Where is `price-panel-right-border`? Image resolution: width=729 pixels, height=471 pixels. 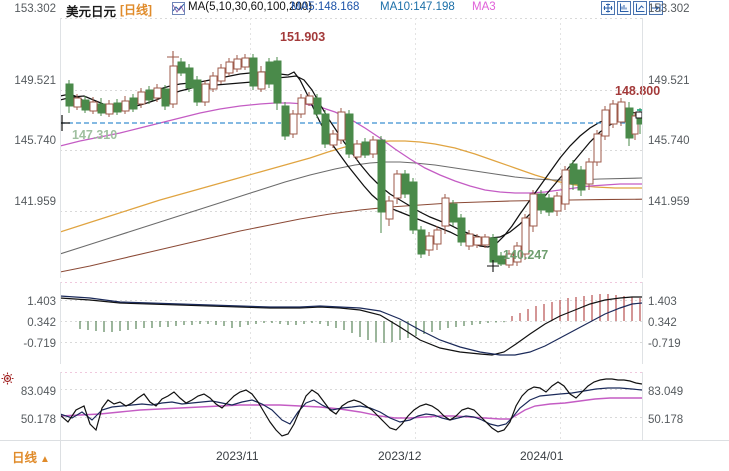 price-panel-right-border is located at coordinates (642, 148).